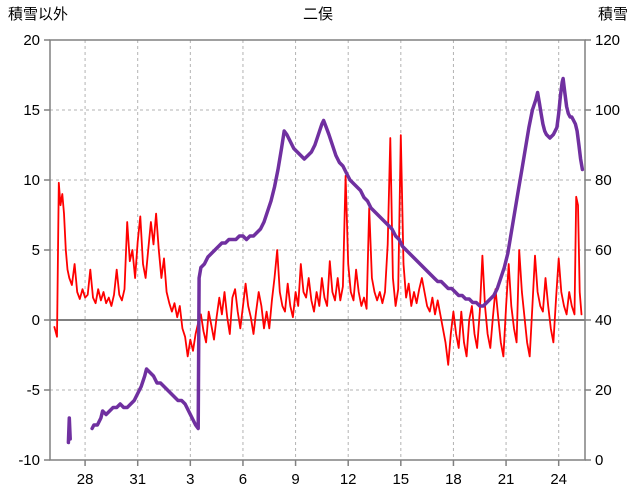 The image size is (636, 501). What do you see at coordinates (85, 479) in the screenshot?
I see `x-axis-tick-label: 28` at bounding box center [85, 479].